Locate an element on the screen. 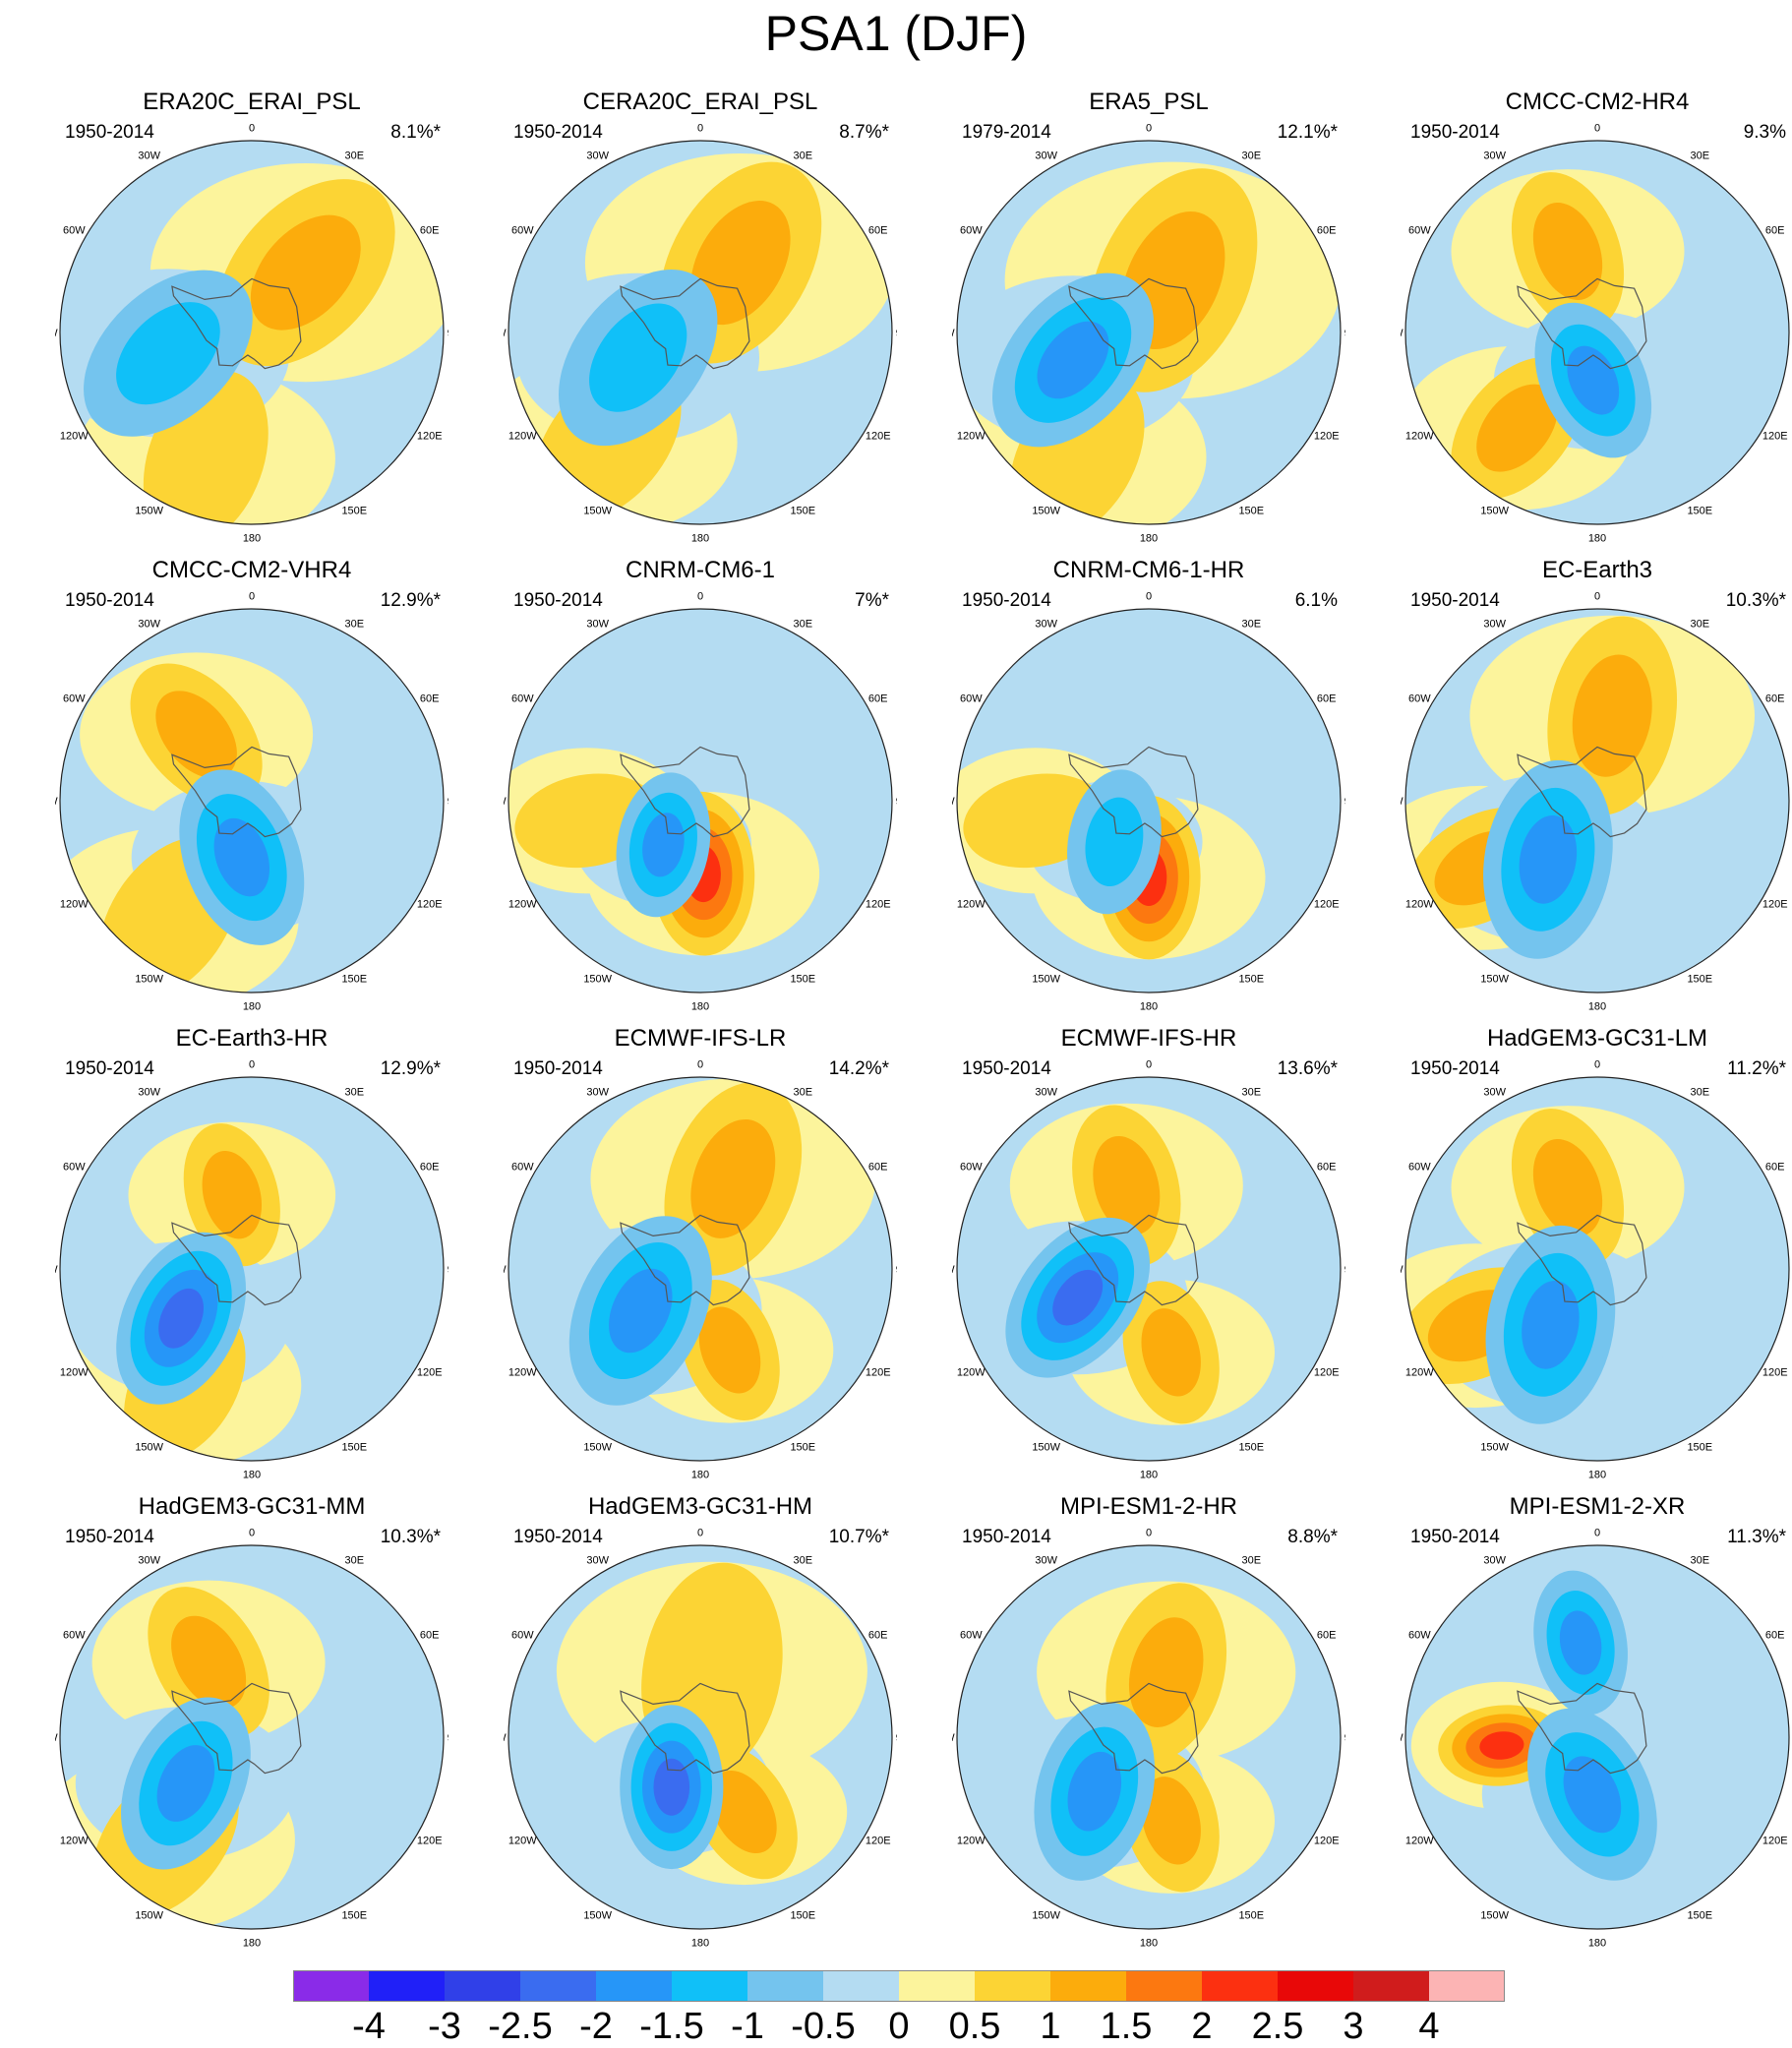  panel-title: MPI-ESM1-2-HR is located at coordinates (1148, 1506).